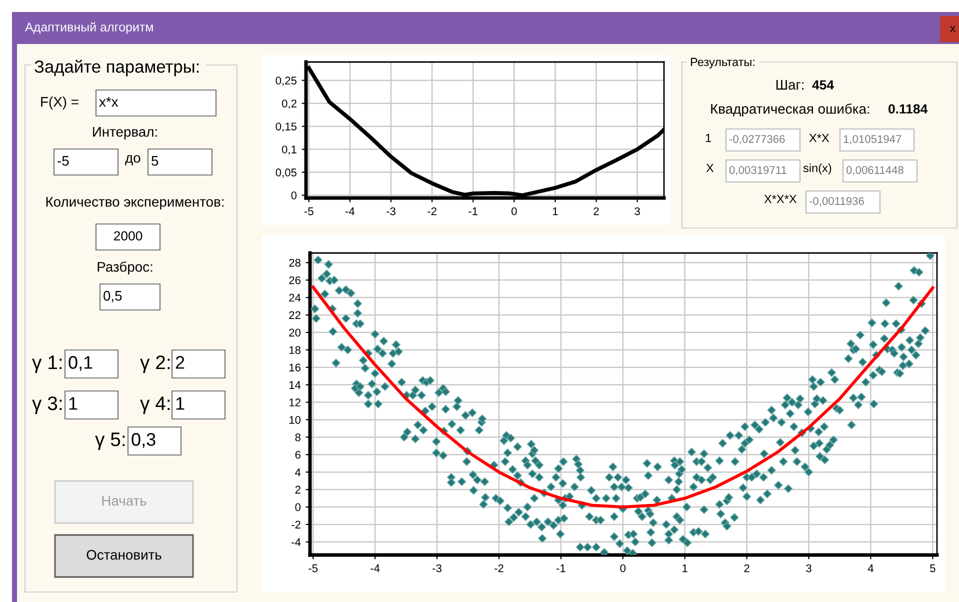  What do you see at coordinates (295, 332) in the screenshot?
I see `y-tick-label: 20` at bounding box center [295, 332].